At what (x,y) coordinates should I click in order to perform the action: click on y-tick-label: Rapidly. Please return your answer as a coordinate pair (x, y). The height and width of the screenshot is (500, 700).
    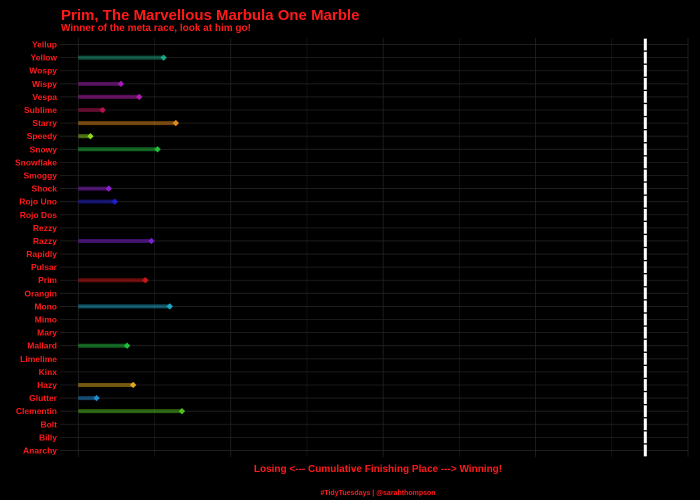
    Looking at the image, I should click on (41, 254).